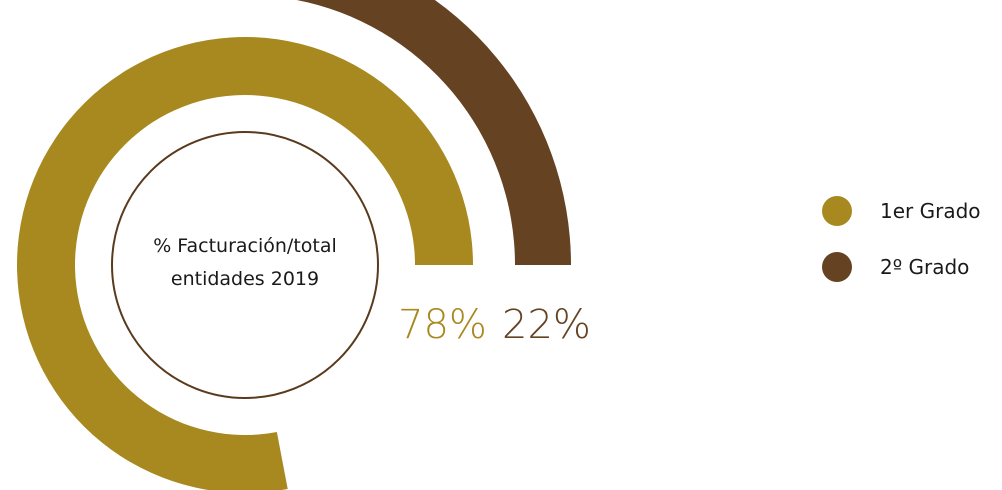  I want to click on legend: 1er Grado 2º Grado, so click(901, 252).